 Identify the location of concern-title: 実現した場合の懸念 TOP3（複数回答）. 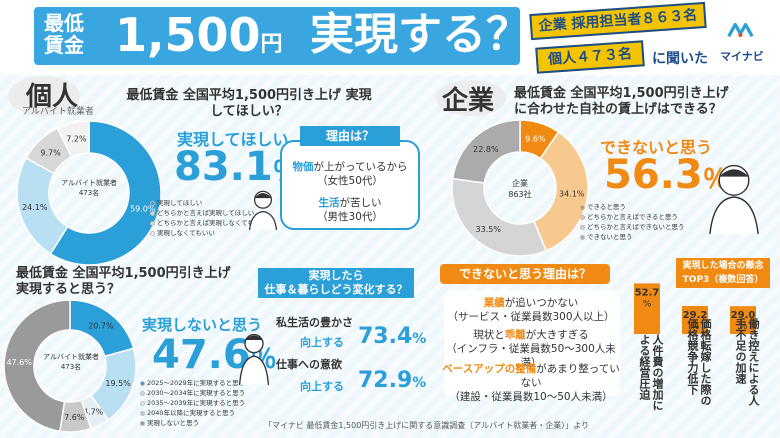
(723, 273).